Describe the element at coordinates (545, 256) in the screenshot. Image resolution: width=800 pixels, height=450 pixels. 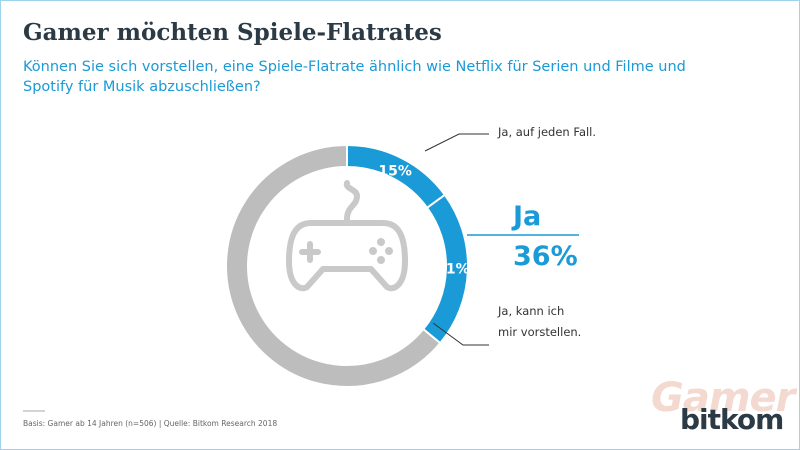
I see `total-value: 36%` at that location.